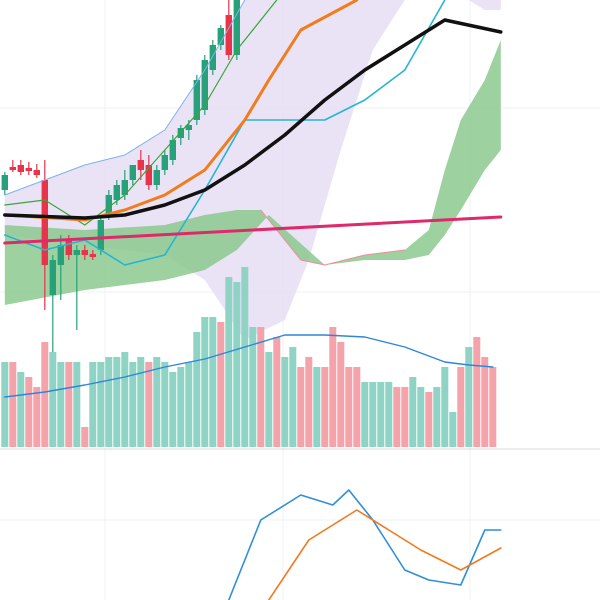 The width and height of the screenshot is (600, 600). I want to click on pane, so click(365, 544).